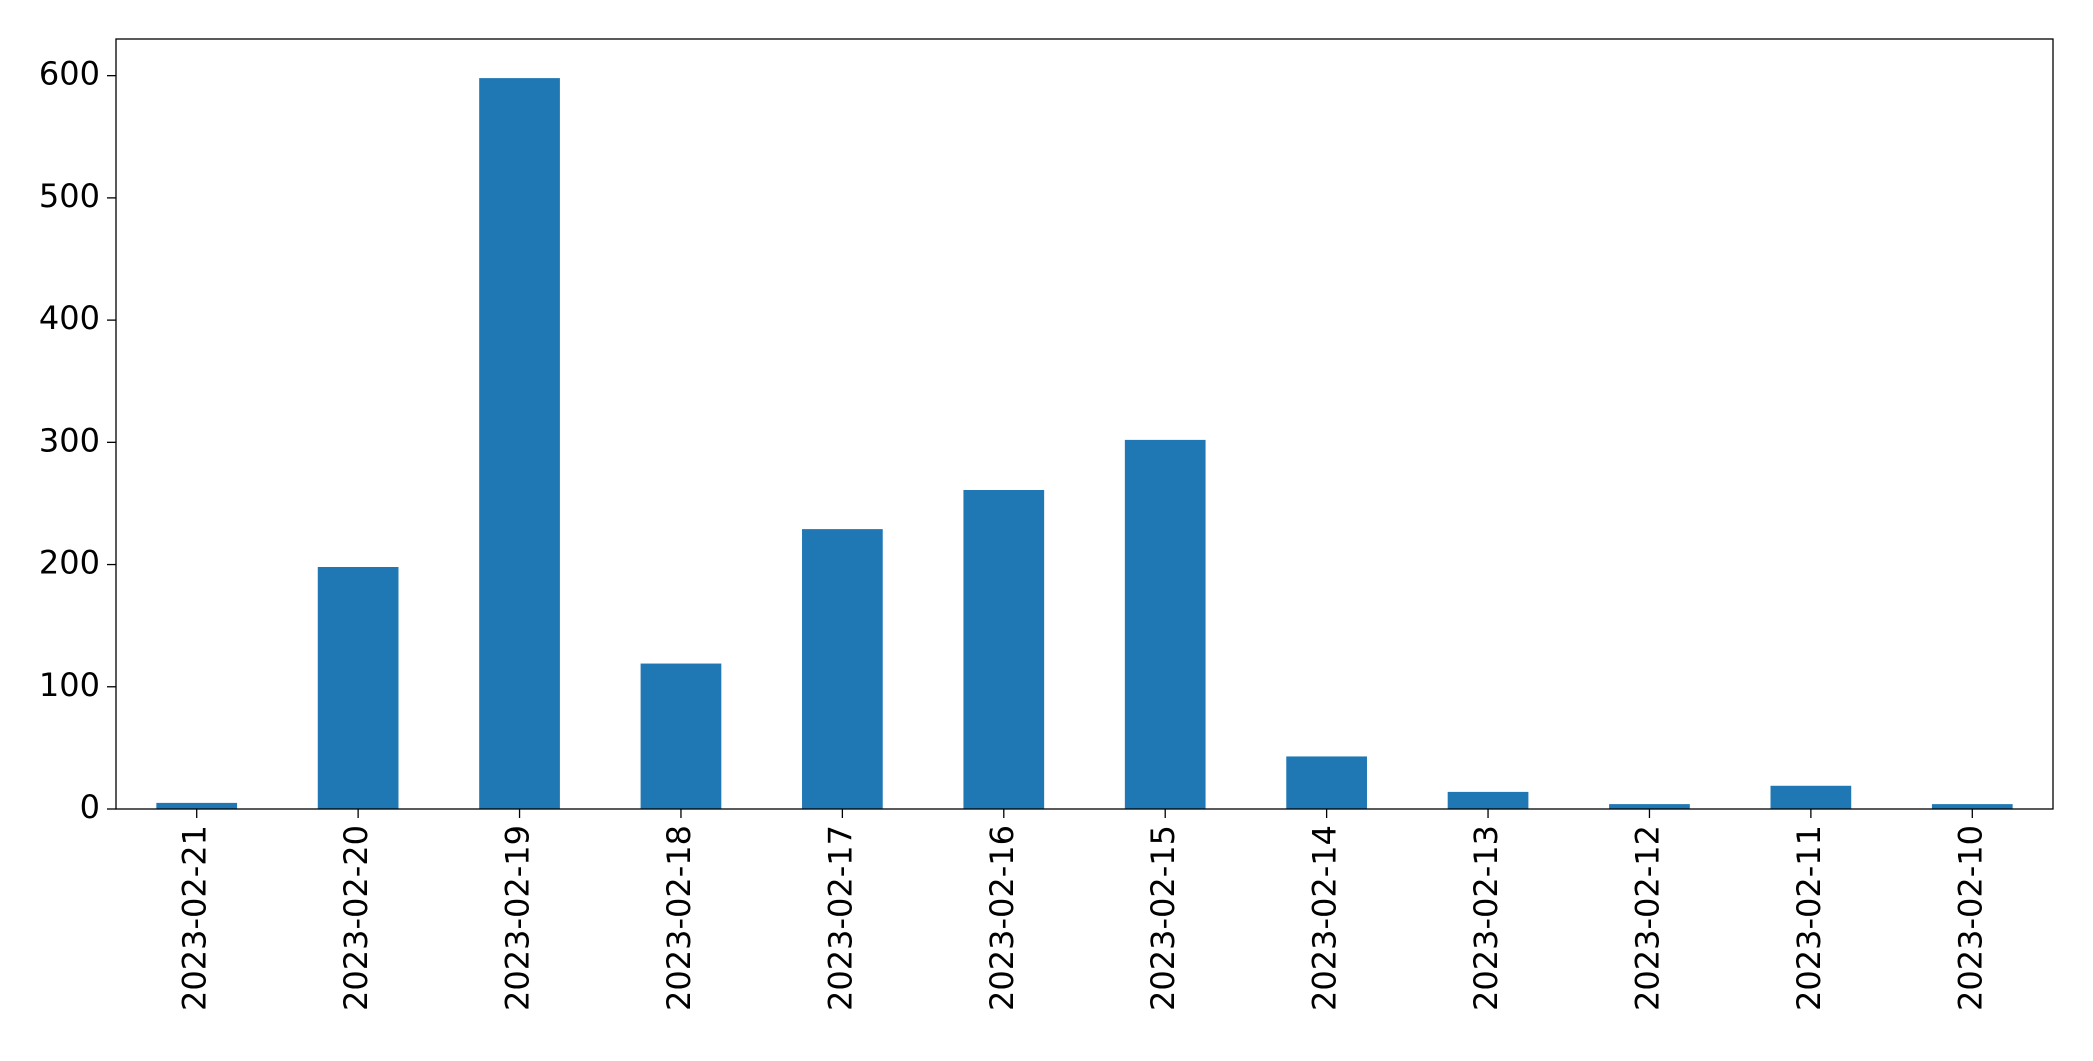  I want to click on y-tick-label: 100, so click(69, 685).